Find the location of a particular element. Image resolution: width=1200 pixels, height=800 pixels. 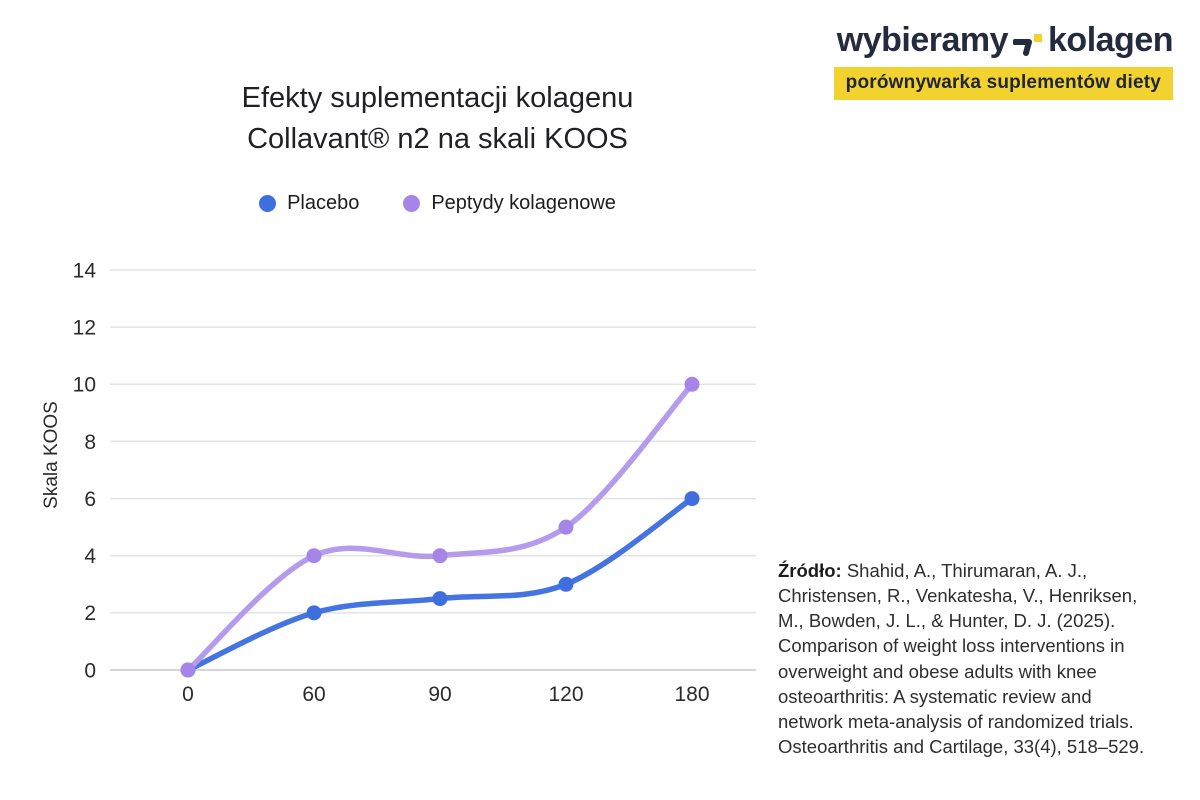

legend-label-peptydy: Peptydy kolagenowe is located at coordinates (523, 203).